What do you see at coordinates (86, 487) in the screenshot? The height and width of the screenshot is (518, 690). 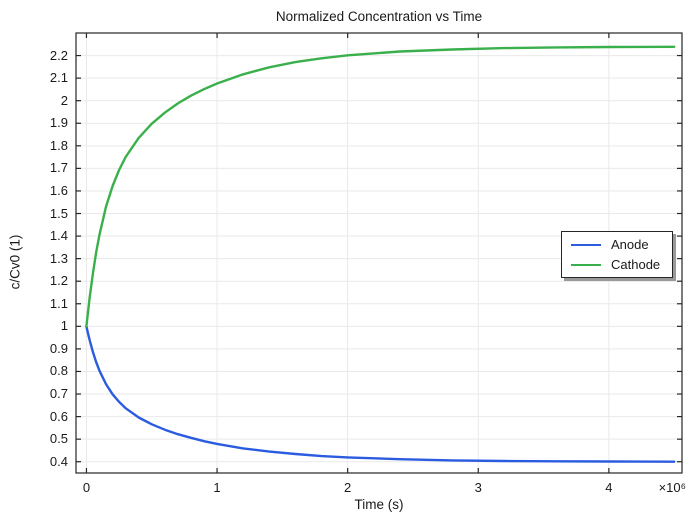 I see `x-tick-label: 0` at bounding box center [86, 487].